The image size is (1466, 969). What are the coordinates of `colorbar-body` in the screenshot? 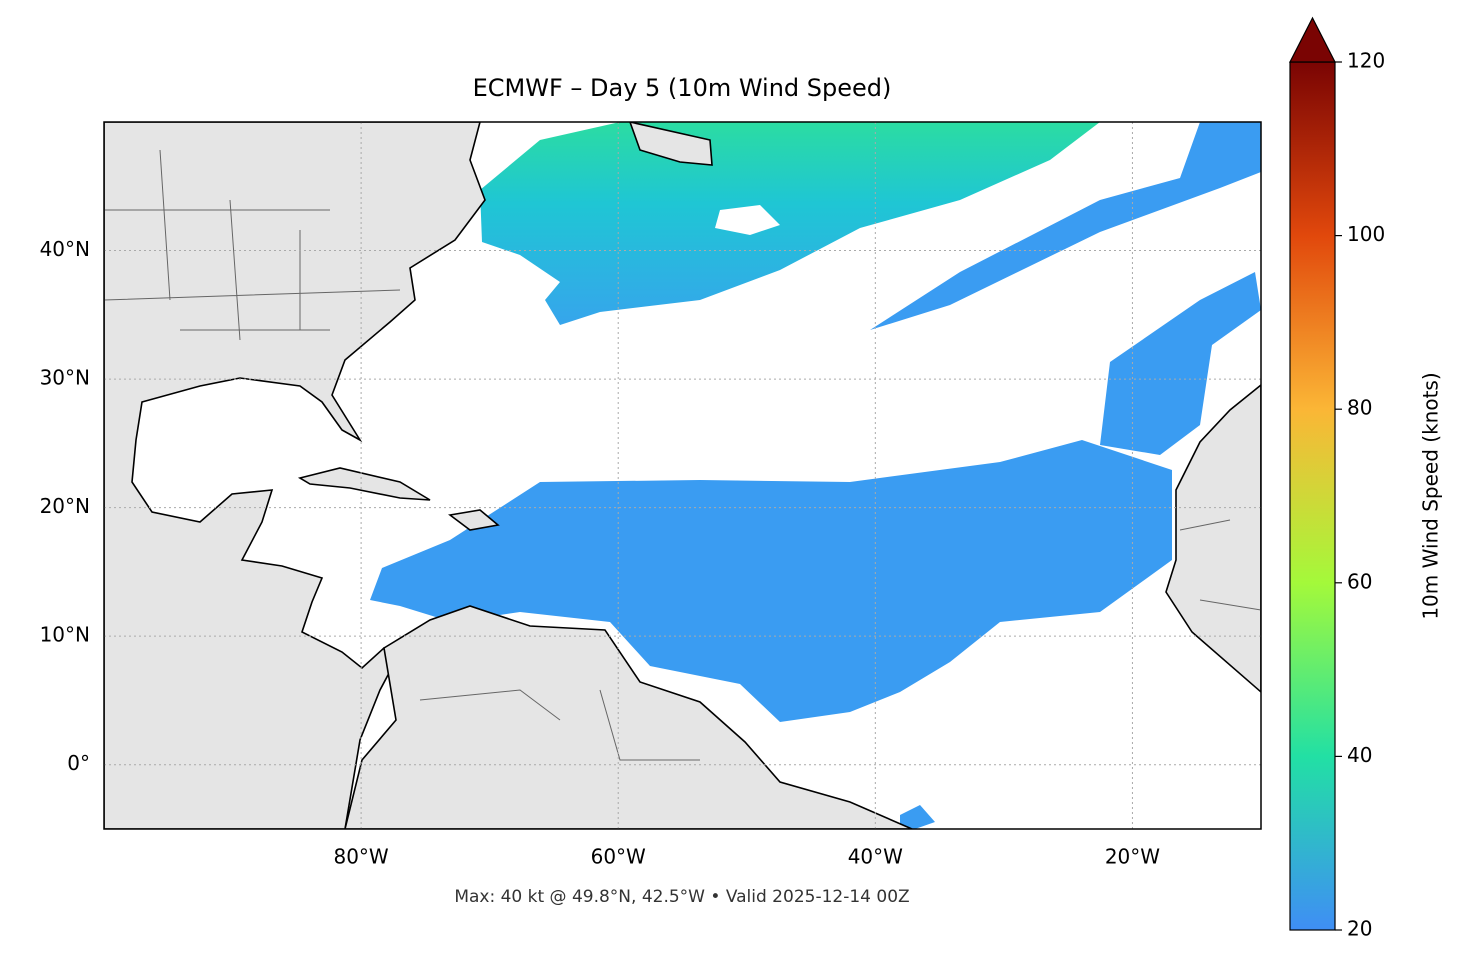 It's located at (1312, 496).